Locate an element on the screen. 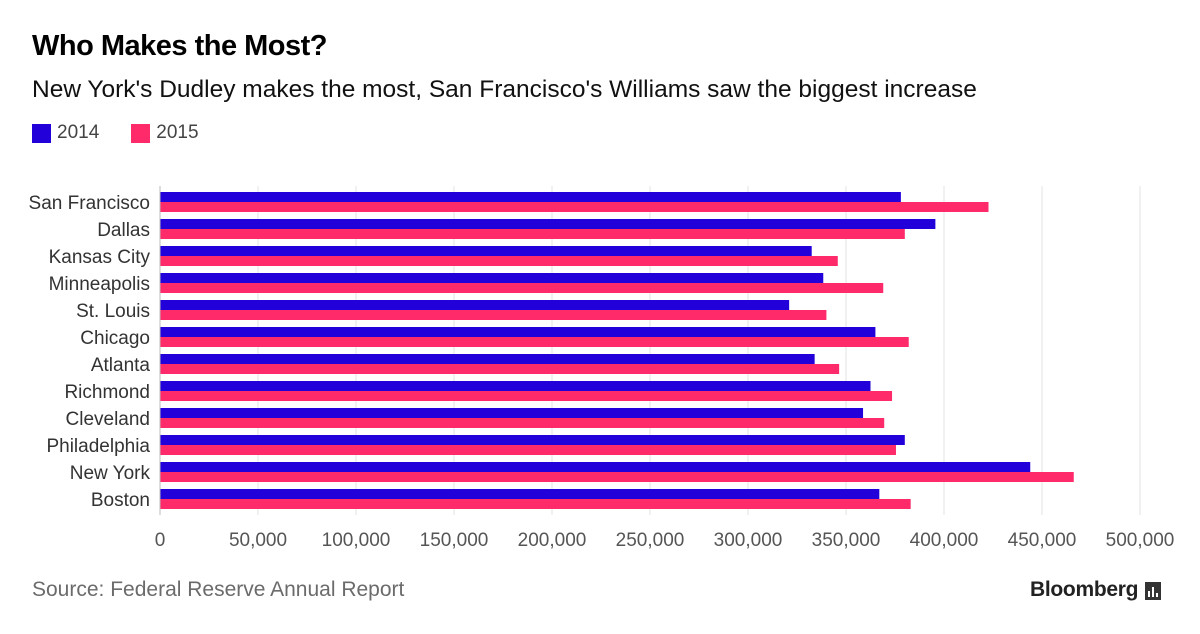  x-tick-label: 350,000 is located at coordinates (846, 540).